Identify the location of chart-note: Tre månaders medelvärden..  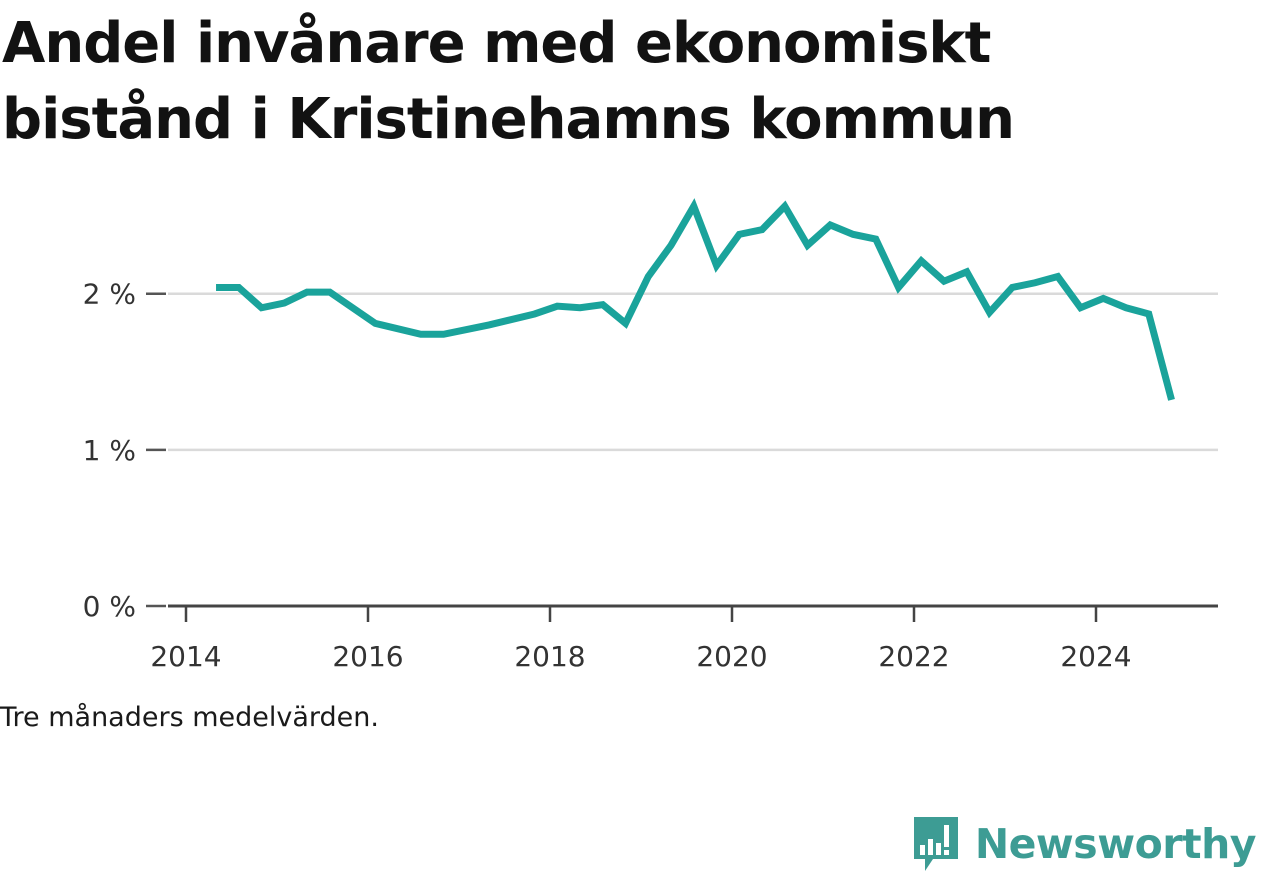
(189, 717).